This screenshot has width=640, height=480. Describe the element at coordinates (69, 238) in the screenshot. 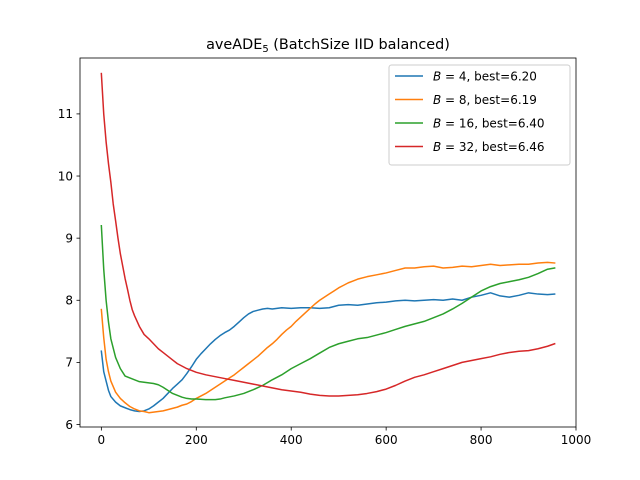

I see `y-tick-label: 9` at that location.